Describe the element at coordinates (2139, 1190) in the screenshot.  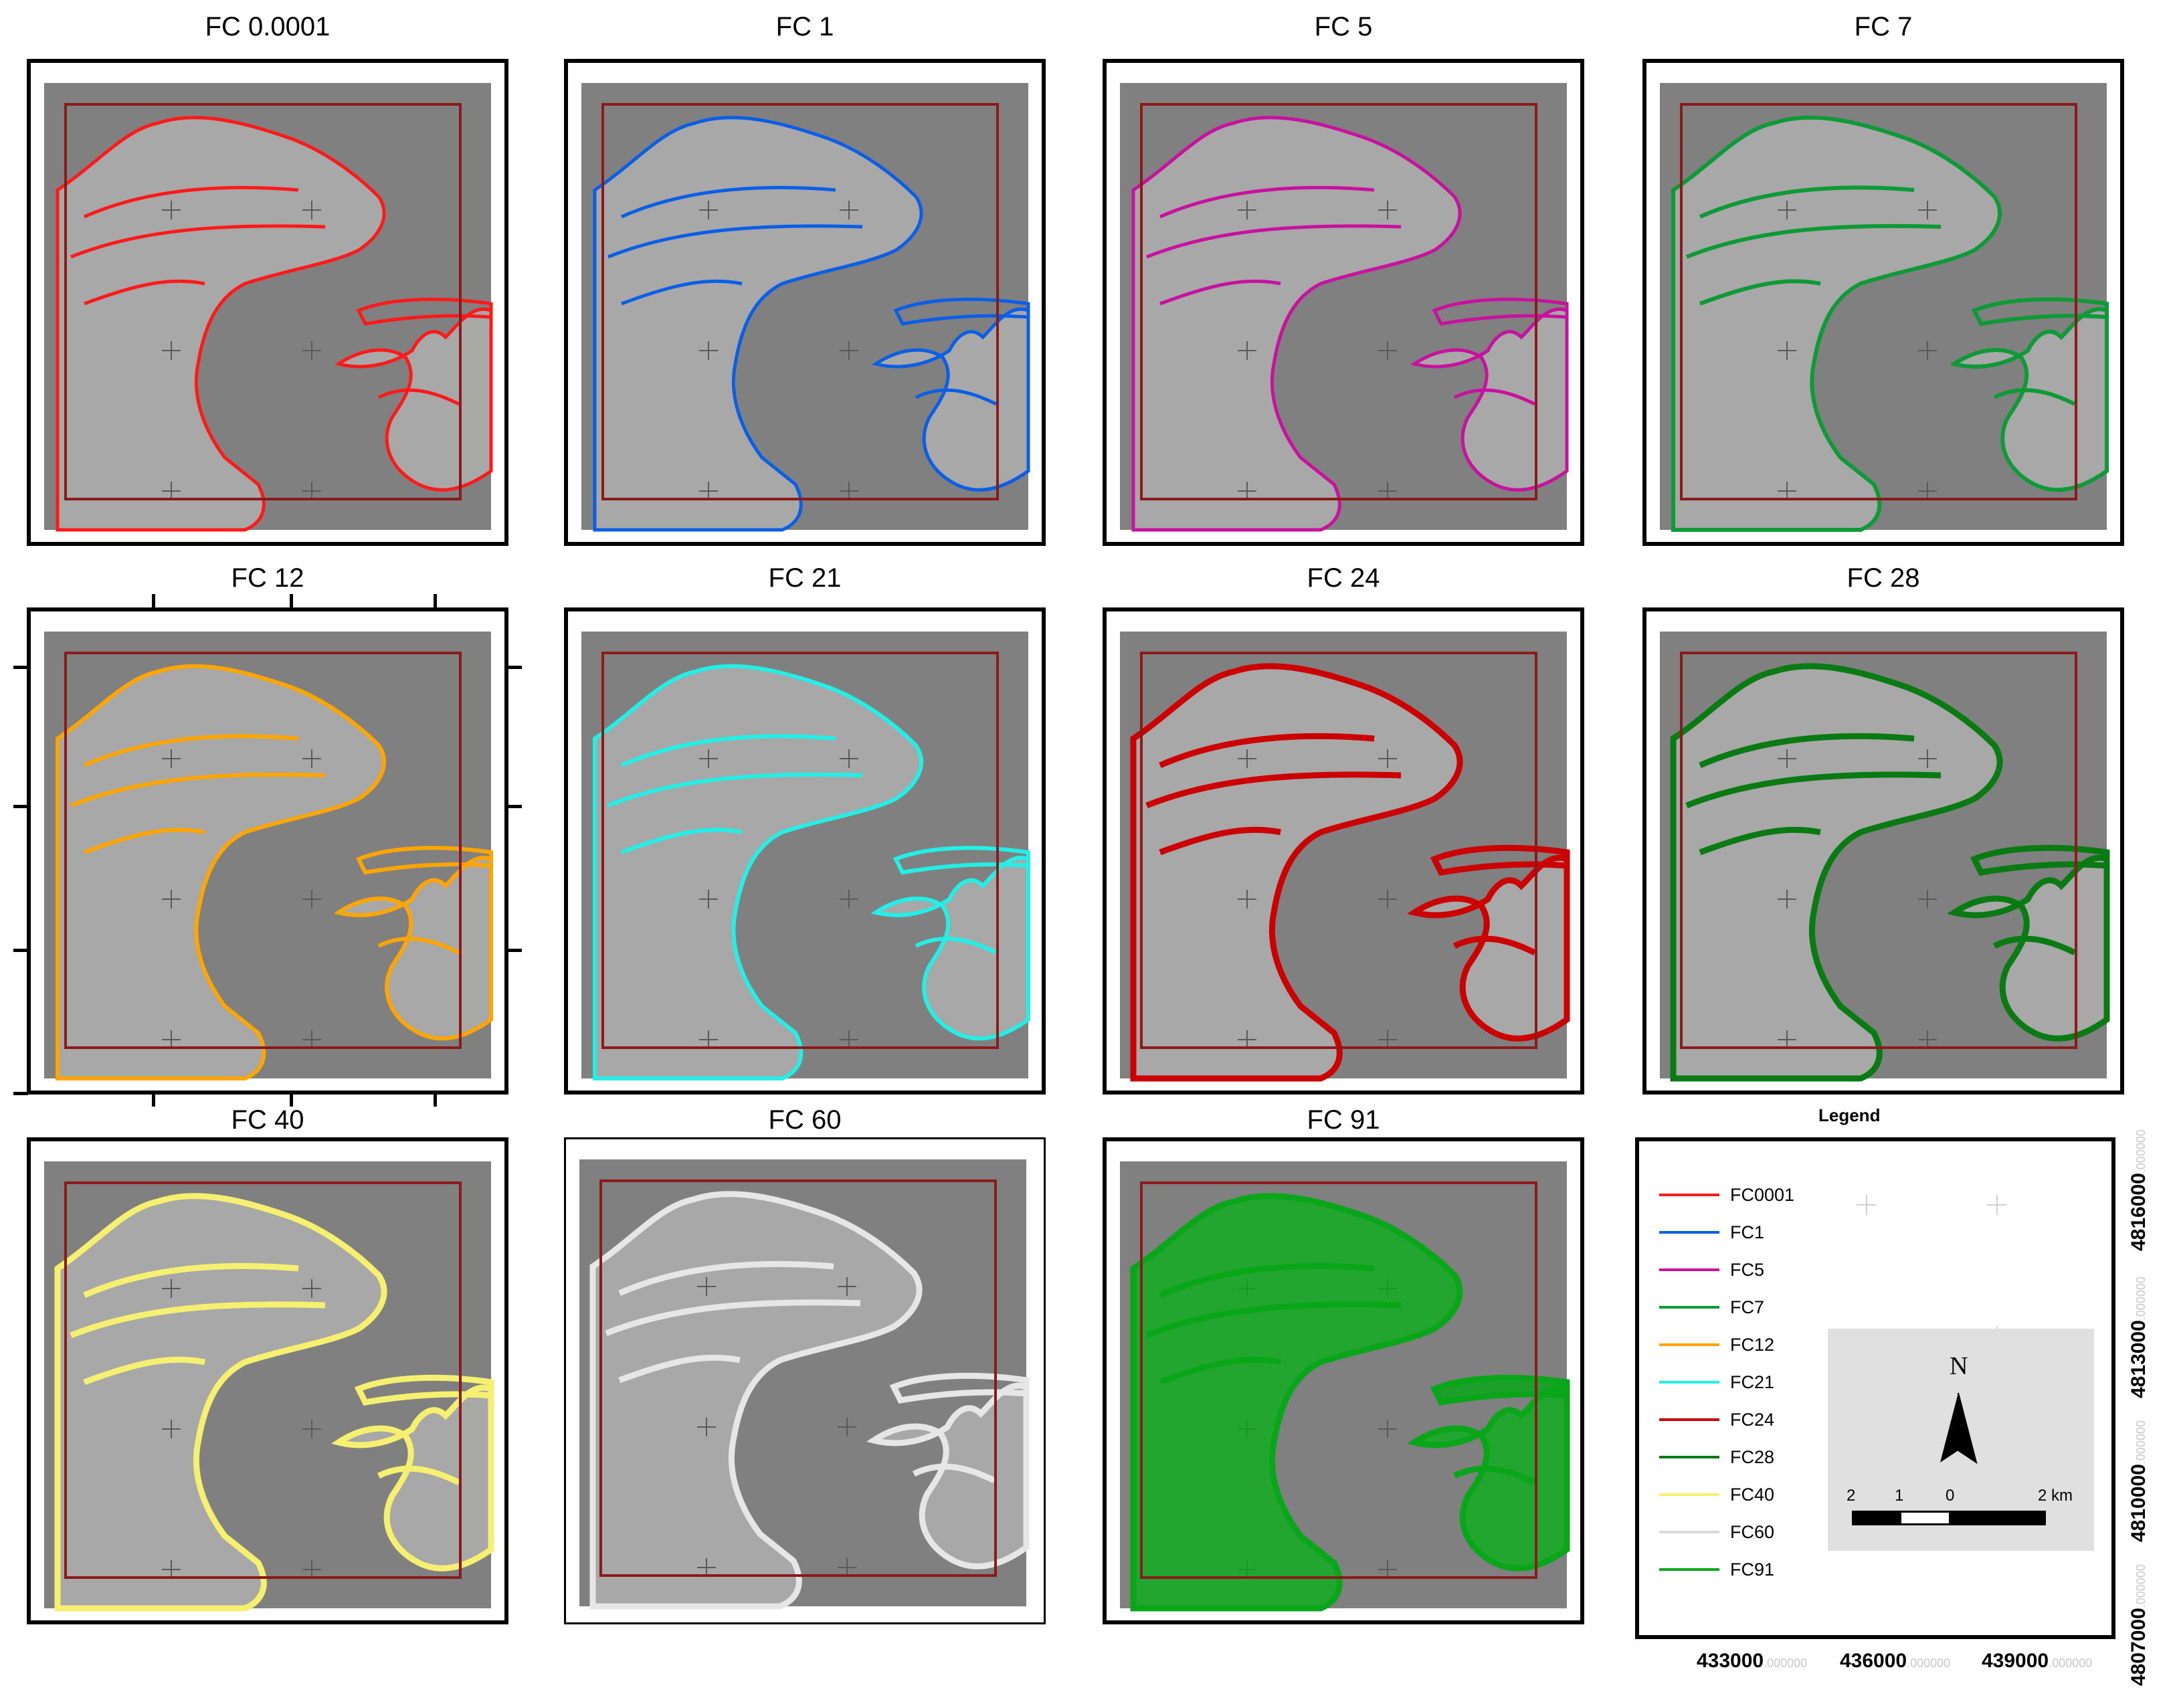
I see `y-coordinate: 4816000.000000` at that location.